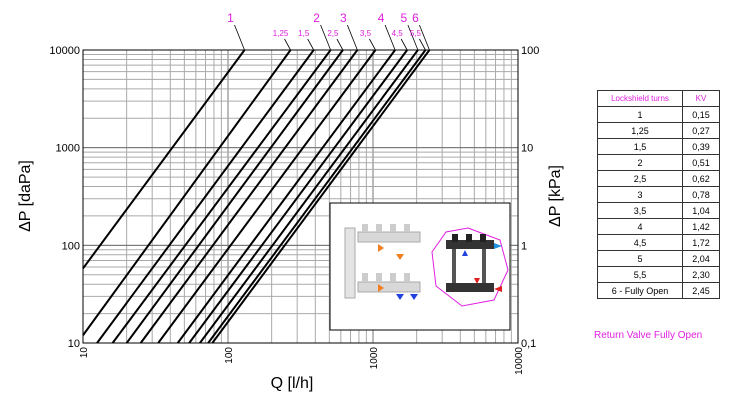 This screenshot has height=396, width=739. What do you see at coordinates (701, 290) in the screenshot?
I see `table-cell-kv: 2,45` at bounding box center [701, 290].